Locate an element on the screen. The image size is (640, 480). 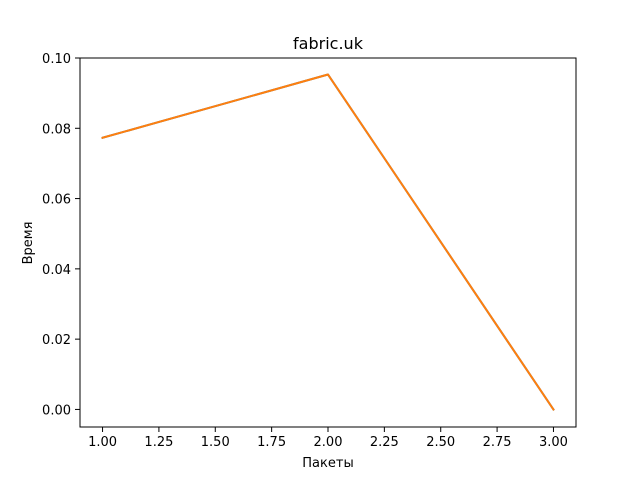
x-tick-label: 3.00 is located at coordinates (553, 442).